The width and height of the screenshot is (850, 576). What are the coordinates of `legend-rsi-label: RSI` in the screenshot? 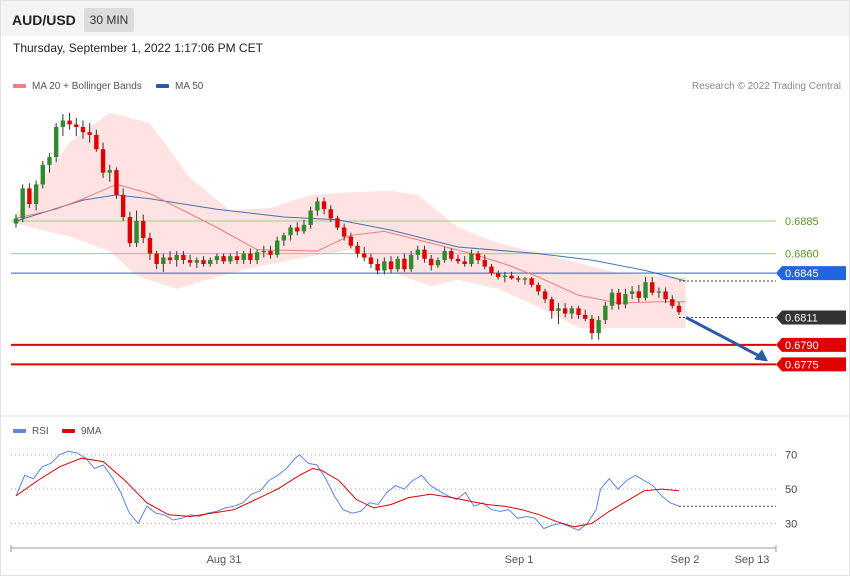 It's located at (40, 431).